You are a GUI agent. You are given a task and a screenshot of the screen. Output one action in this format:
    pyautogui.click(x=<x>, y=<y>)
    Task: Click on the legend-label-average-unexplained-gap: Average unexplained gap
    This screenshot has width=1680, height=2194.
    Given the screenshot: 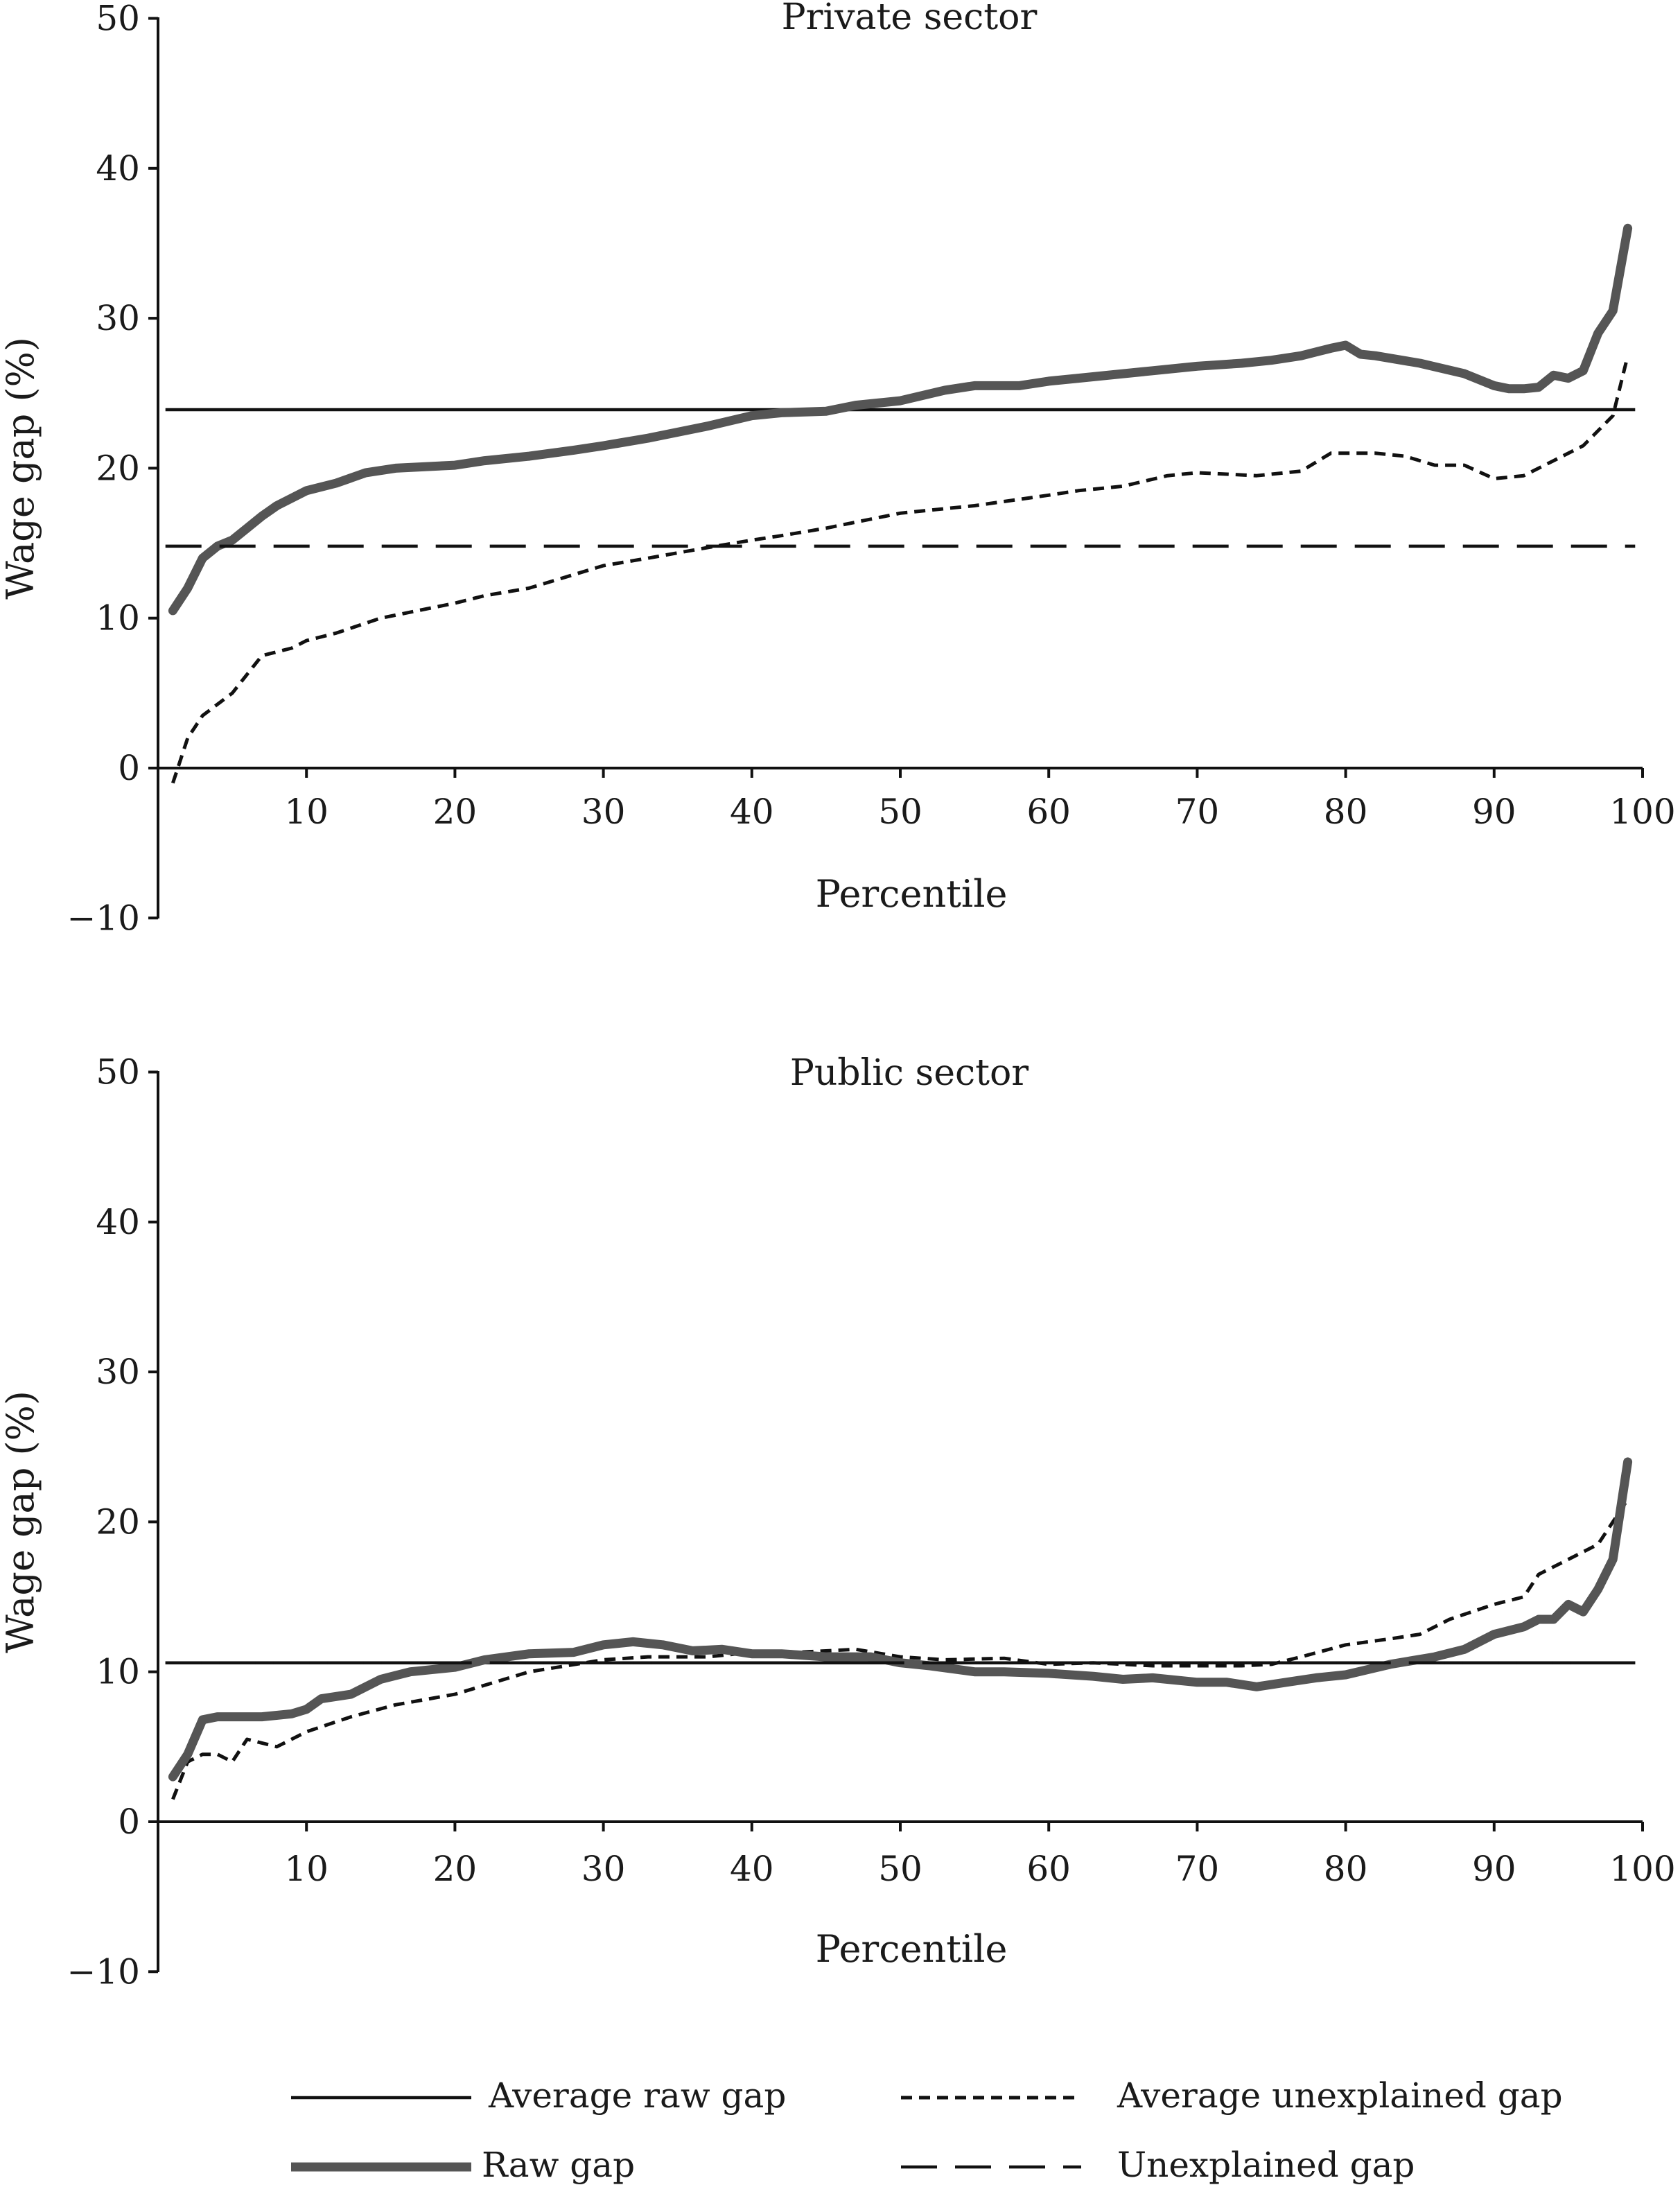 What is the action you would take?
    pyautogui.click(x=1340, y=2095)
    